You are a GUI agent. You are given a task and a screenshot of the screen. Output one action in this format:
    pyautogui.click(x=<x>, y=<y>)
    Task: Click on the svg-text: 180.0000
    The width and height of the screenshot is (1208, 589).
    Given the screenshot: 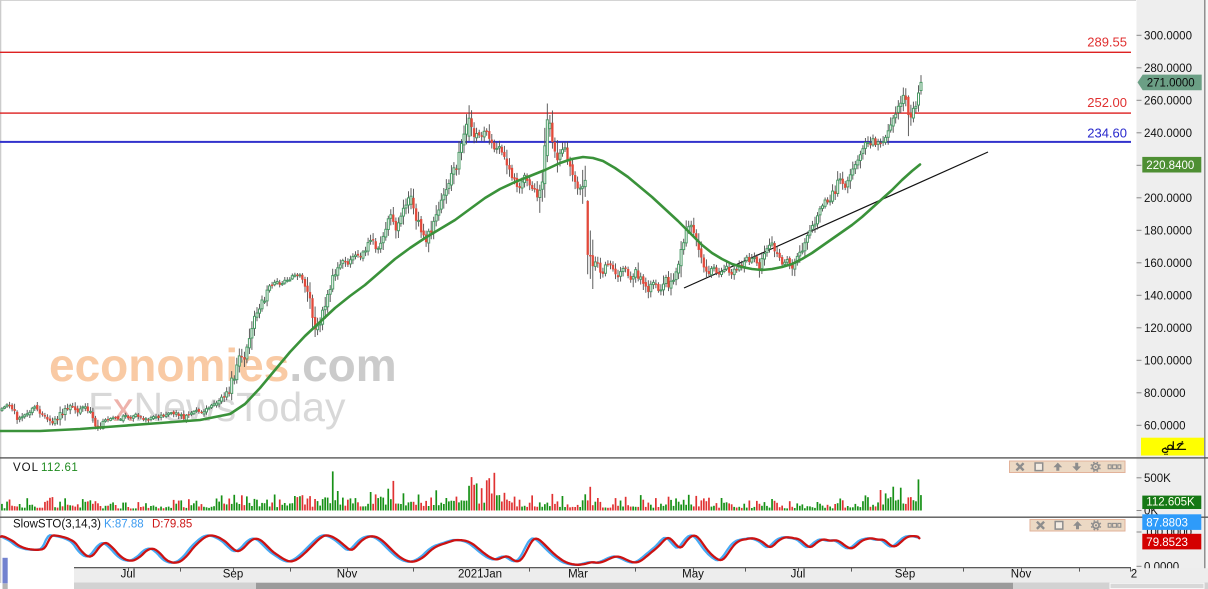 What is the action you would take?
    pyautogui.click(x=1168, y=231)
    